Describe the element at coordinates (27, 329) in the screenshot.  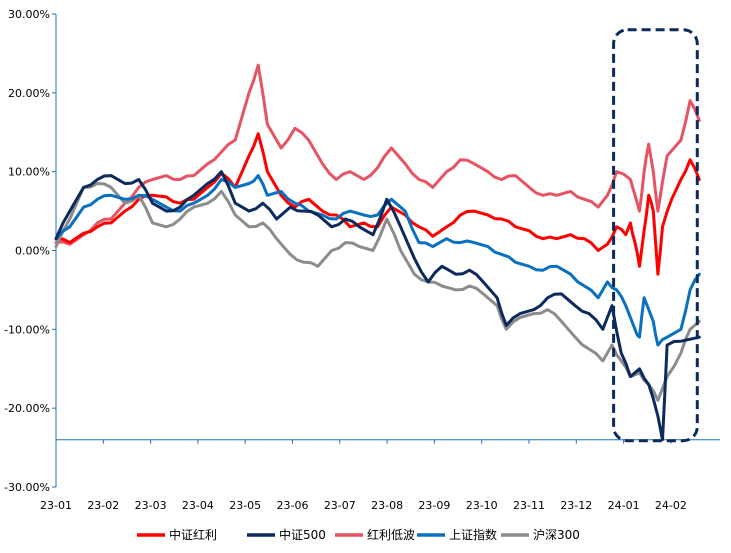
I see `y-tick-label: -10.00%` at that location.